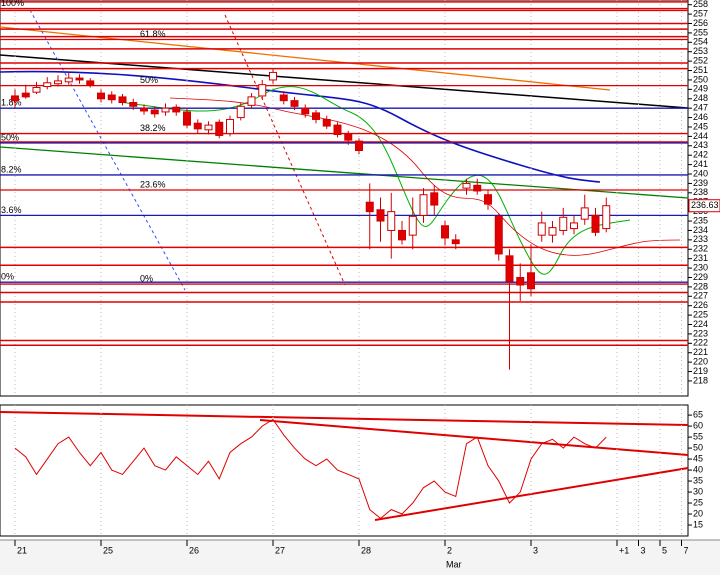 The image size is (720, 575). Describe the element at coordinates (698, 491) in the screenshot. I see `rsi-tick-label: 30` at that location.